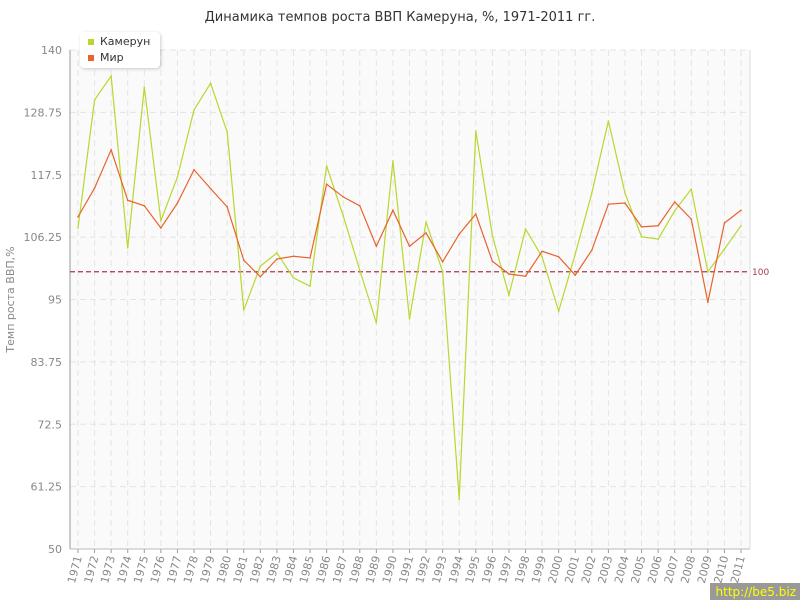 This screenshot has height=600, width=800. Describe the element at coordinates (125, 41) in the screenshot. I see `legend-label: Камерун` at that location.